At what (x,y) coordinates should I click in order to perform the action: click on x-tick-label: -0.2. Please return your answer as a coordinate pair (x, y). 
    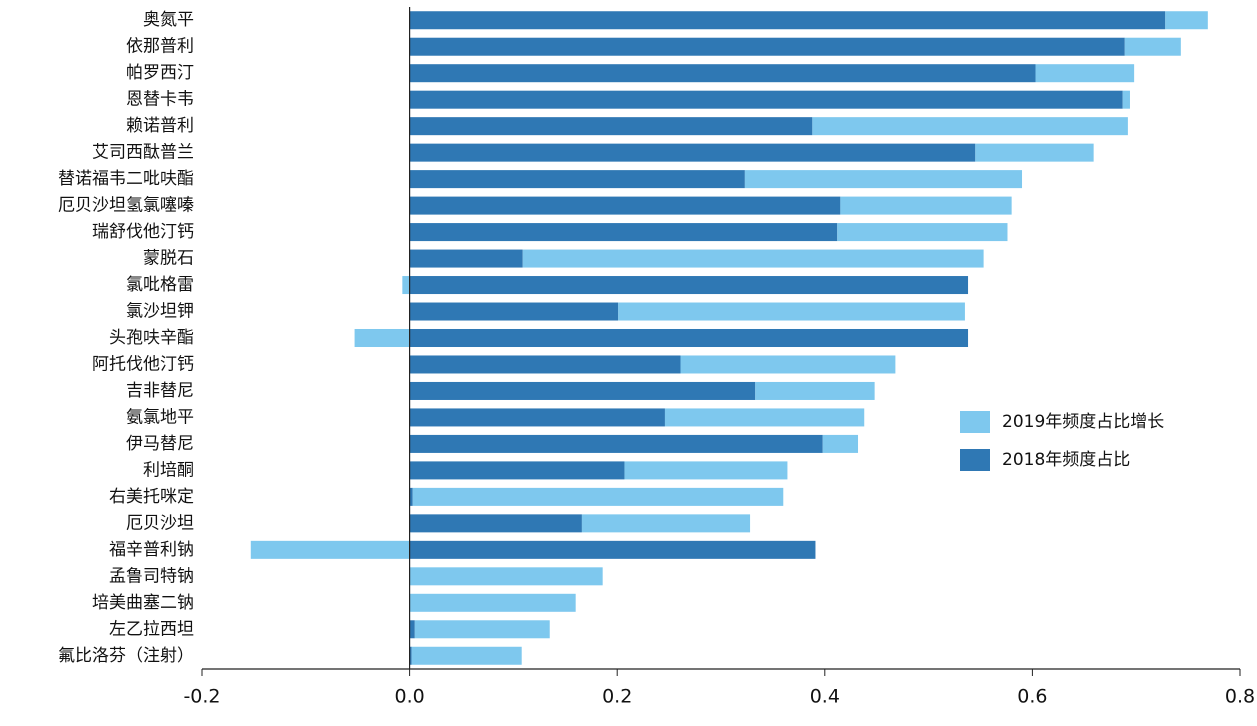
    Looking at the image, I should click on (201, 697).